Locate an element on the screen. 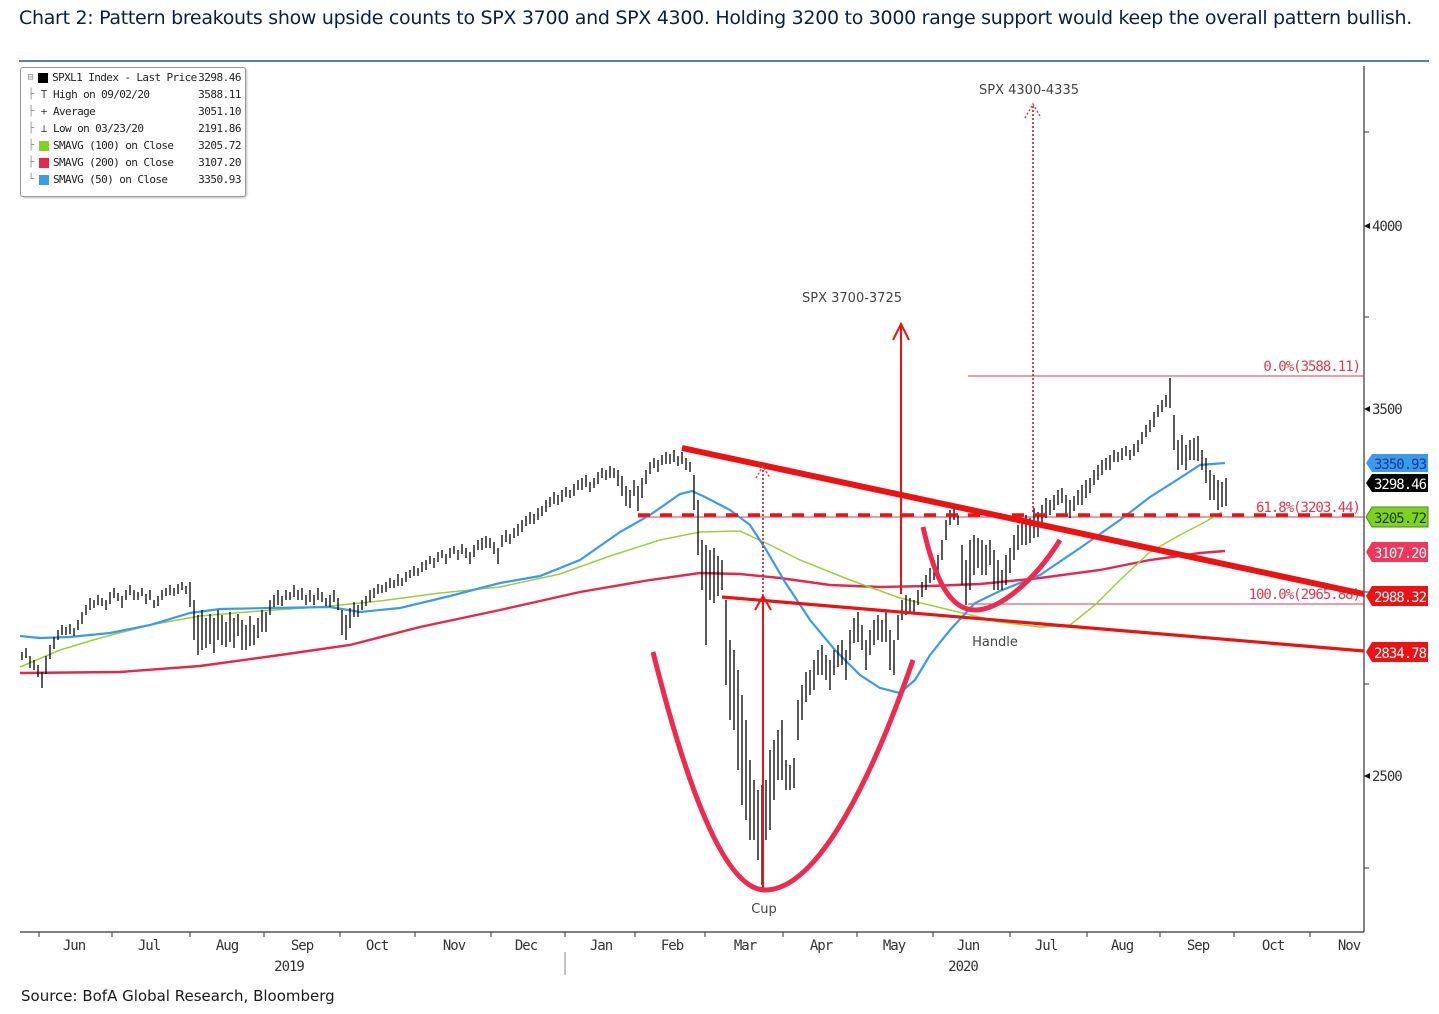 The height and width of the screenshot is (1014, 1439). y-tick-3500: 3500 is located at coordinates (1387, 410).